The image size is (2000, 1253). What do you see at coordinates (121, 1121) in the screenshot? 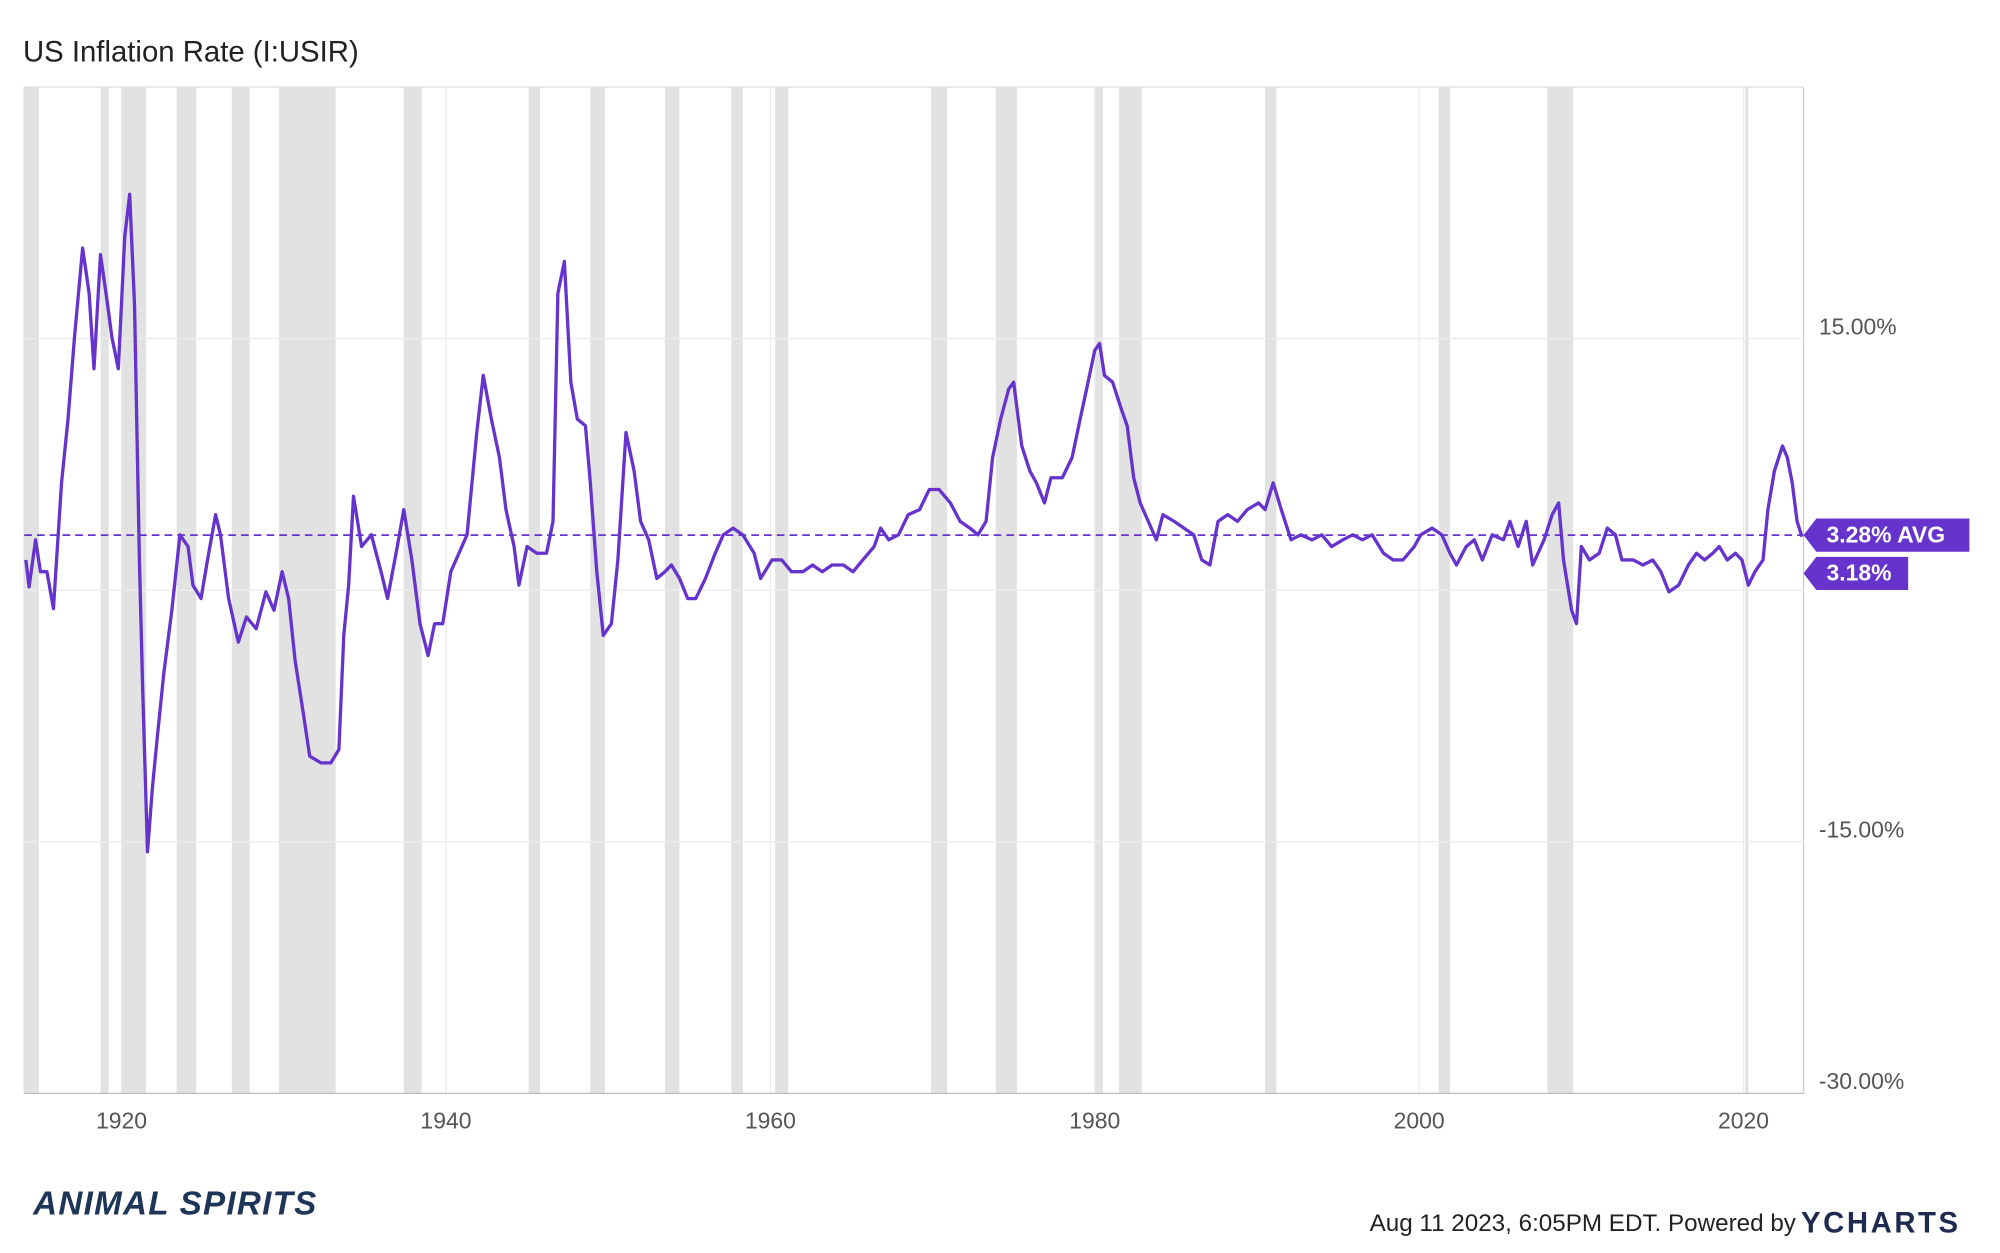
I see `x-tick-label: 1920` at bounding box center [121, 1121].